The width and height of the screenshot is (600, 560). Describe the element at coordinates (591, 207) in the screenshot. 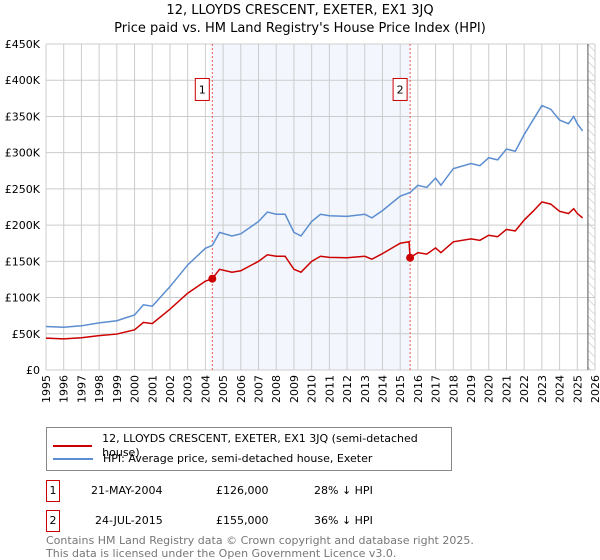

I see `forecast-hatch` at that location.